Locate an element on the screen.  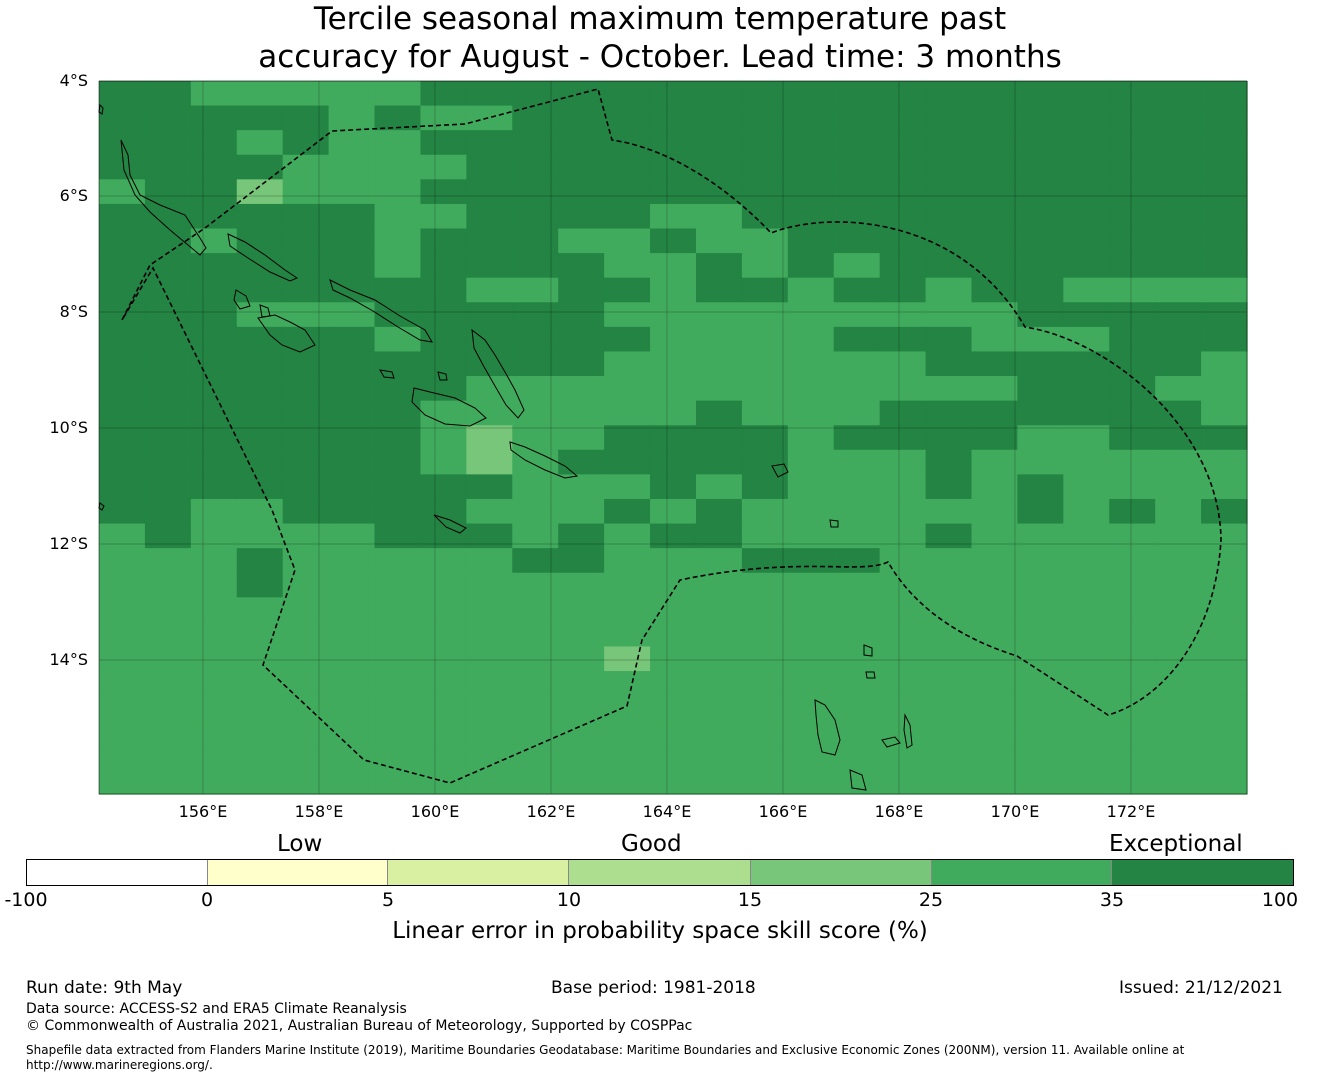
lon-label-170e: 170°E is located at coordinates (1015, 811).